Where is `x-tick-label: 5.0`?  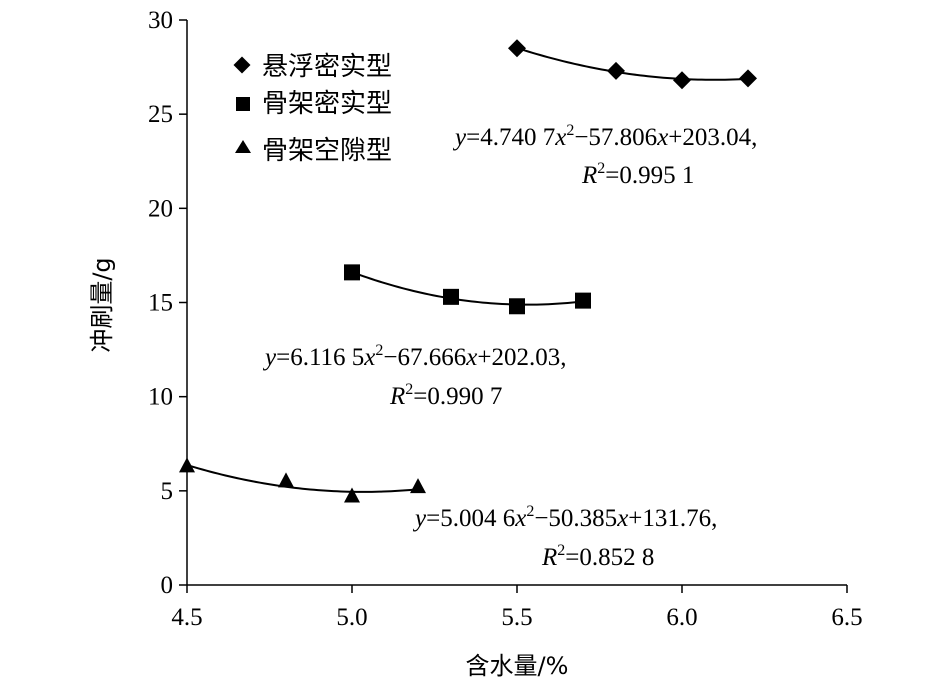
x-tick-label: 5.0 is located at coordinates (351, 617).